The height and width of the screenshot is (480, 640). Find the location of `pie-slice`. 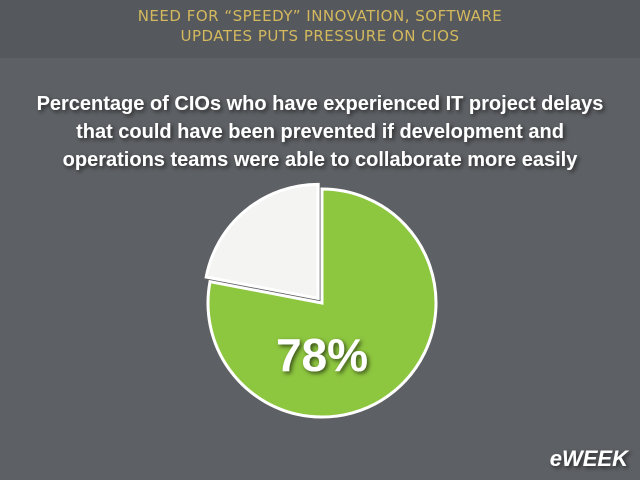

pie-slice is located at coordinates (262, 241).